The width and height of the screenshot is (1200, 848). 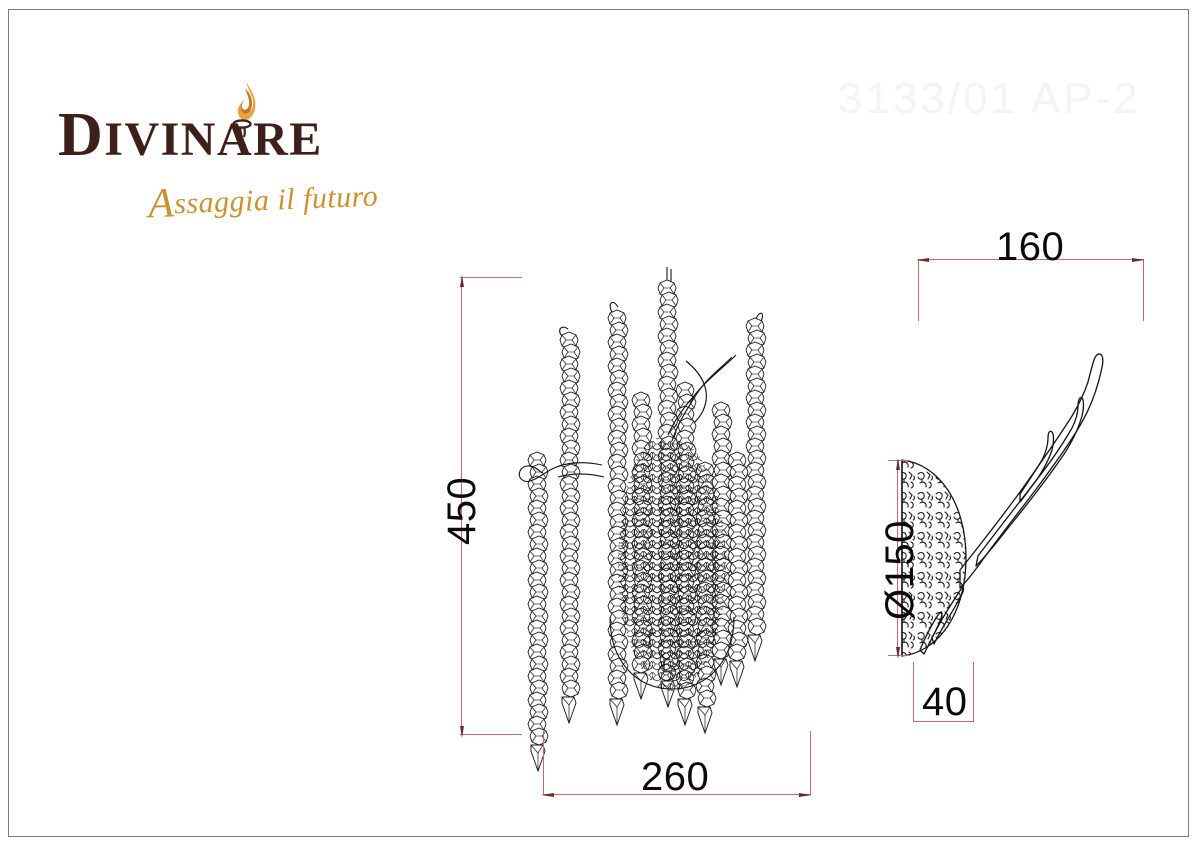 What do you see at coordinates (543, 763) in the screenshot?
I see `dimension-260-extension-left` at bounding box center [543, 763].